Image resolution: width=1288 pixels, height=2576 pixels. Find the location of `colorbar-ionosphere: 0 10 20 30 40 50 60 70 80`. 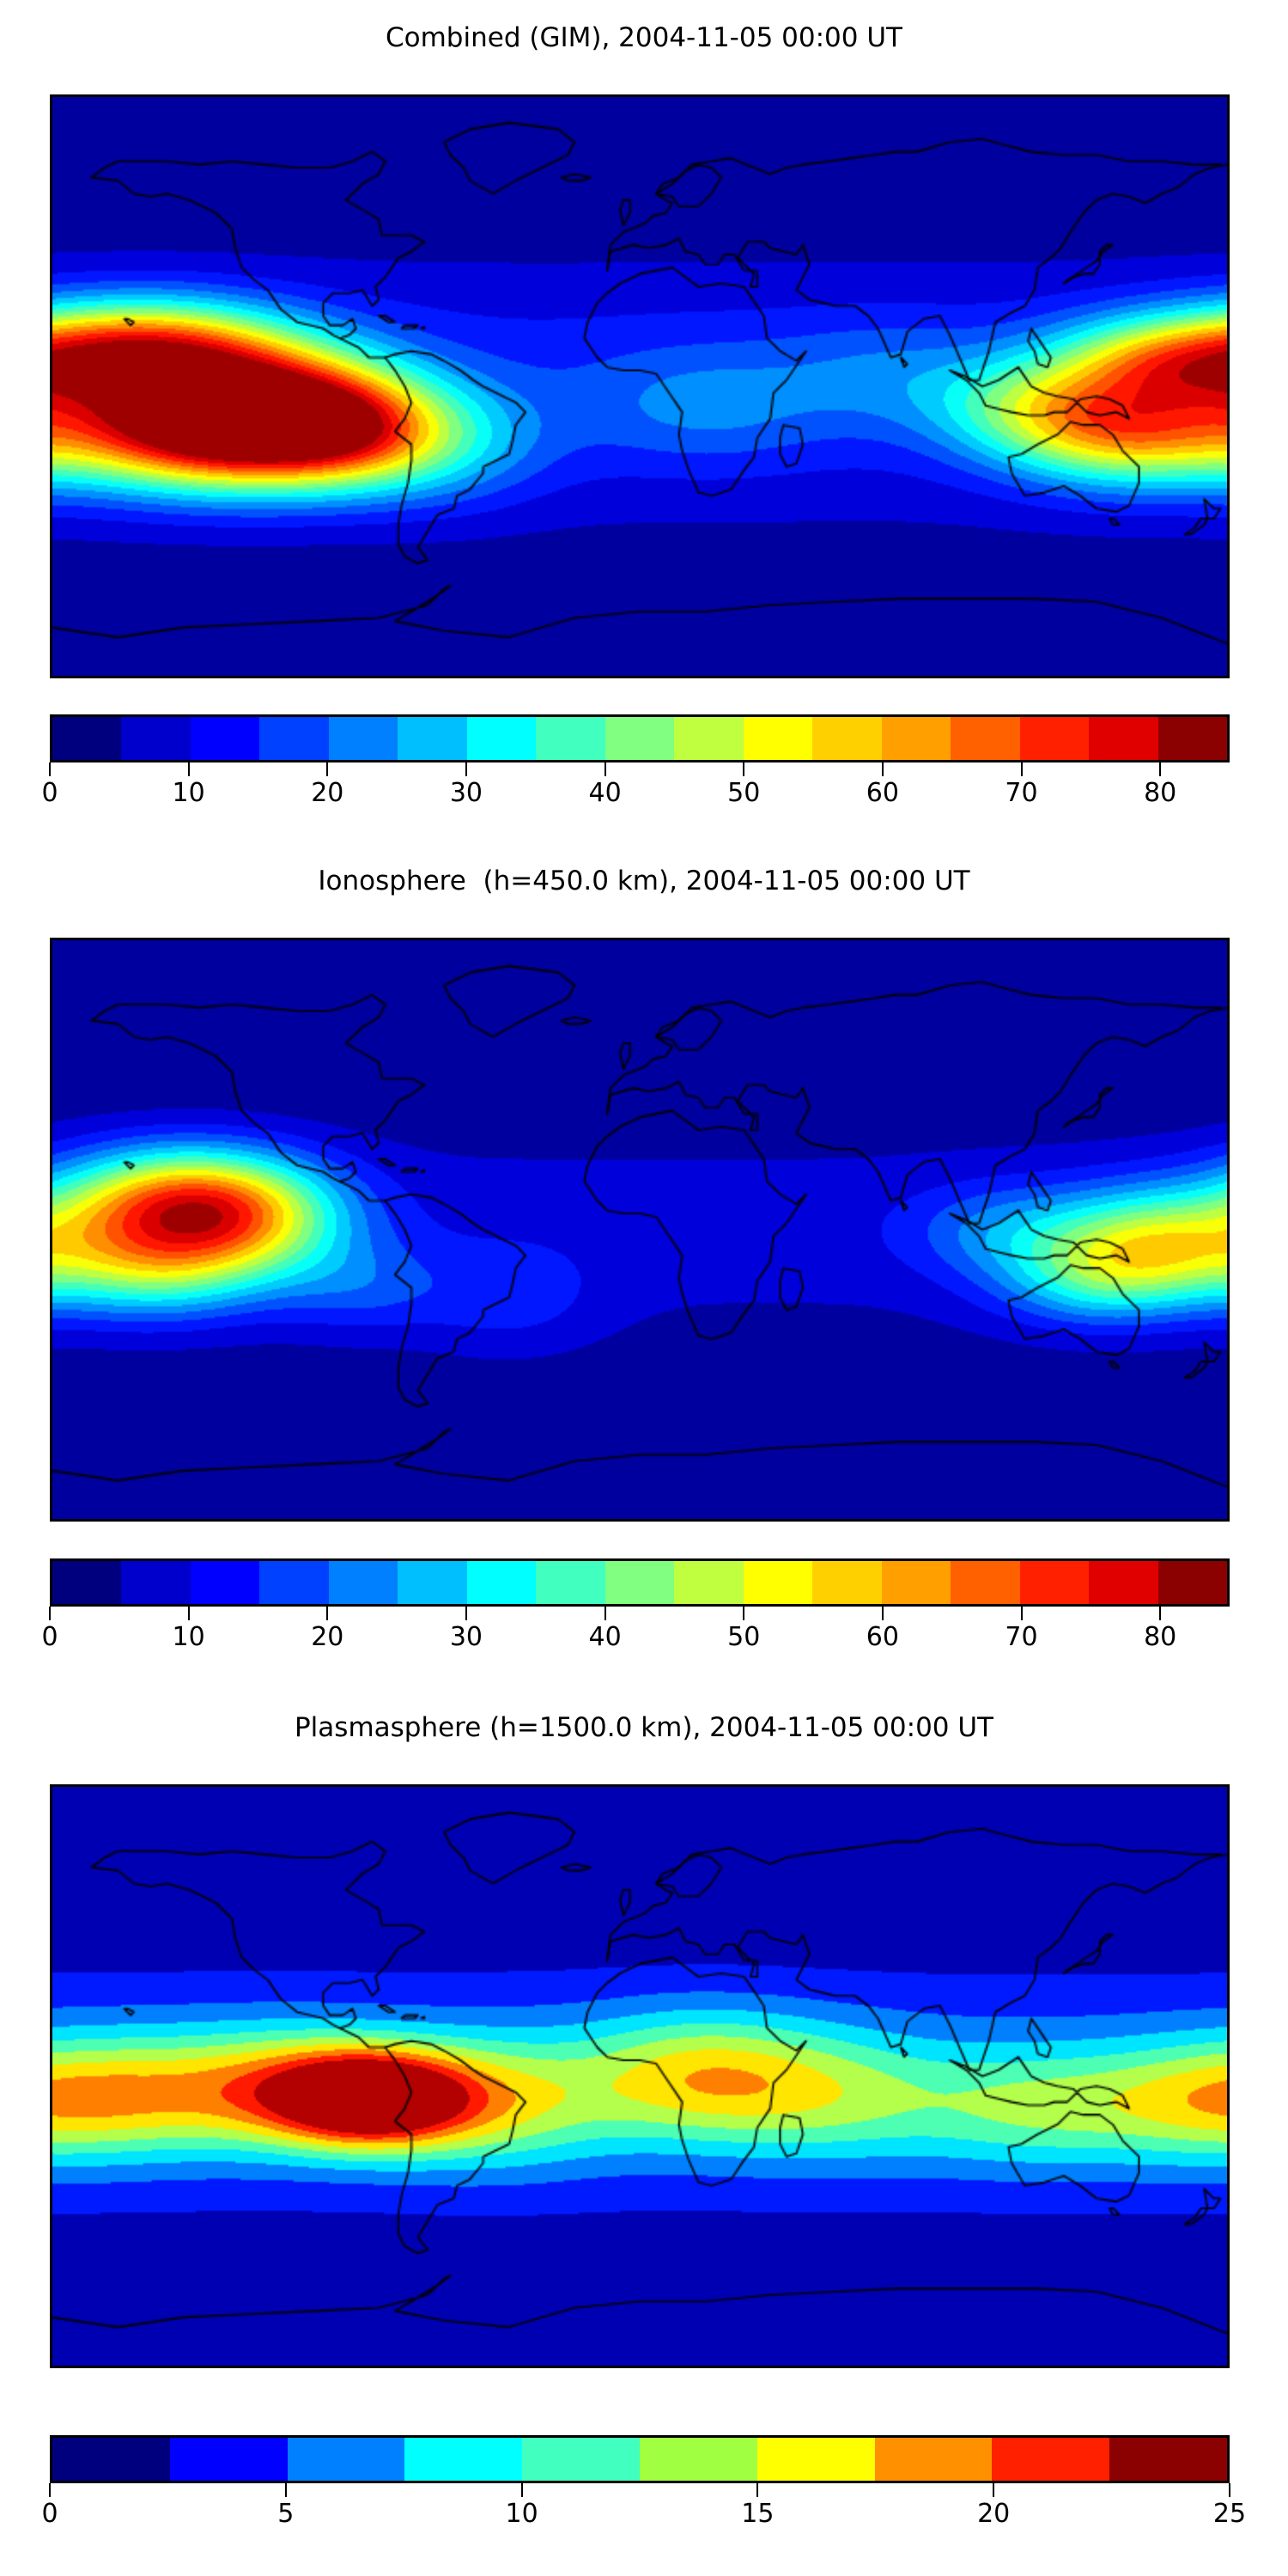

colorbar-ionosphere: 0 10 20 30 40 50 60 70 80 is located at coordinates (636, 1605).